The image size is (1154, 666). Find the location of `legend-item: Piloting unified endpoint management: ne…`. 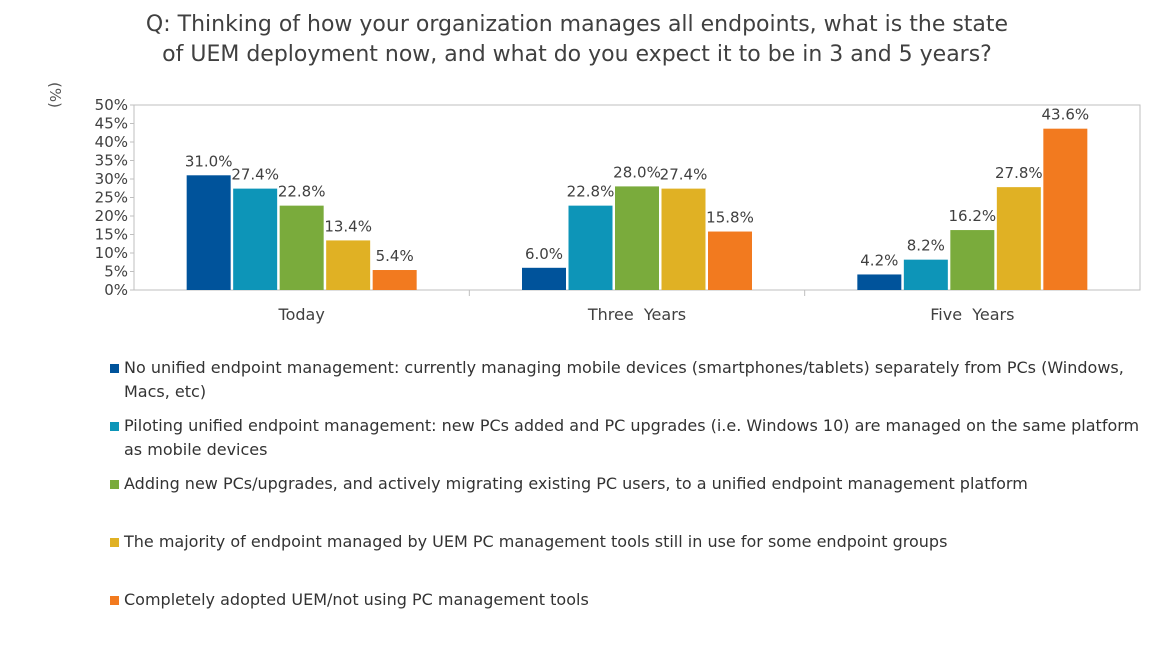

legend-item: Piloting unified endpoint management: ne… is located at coordinates (630, 438).